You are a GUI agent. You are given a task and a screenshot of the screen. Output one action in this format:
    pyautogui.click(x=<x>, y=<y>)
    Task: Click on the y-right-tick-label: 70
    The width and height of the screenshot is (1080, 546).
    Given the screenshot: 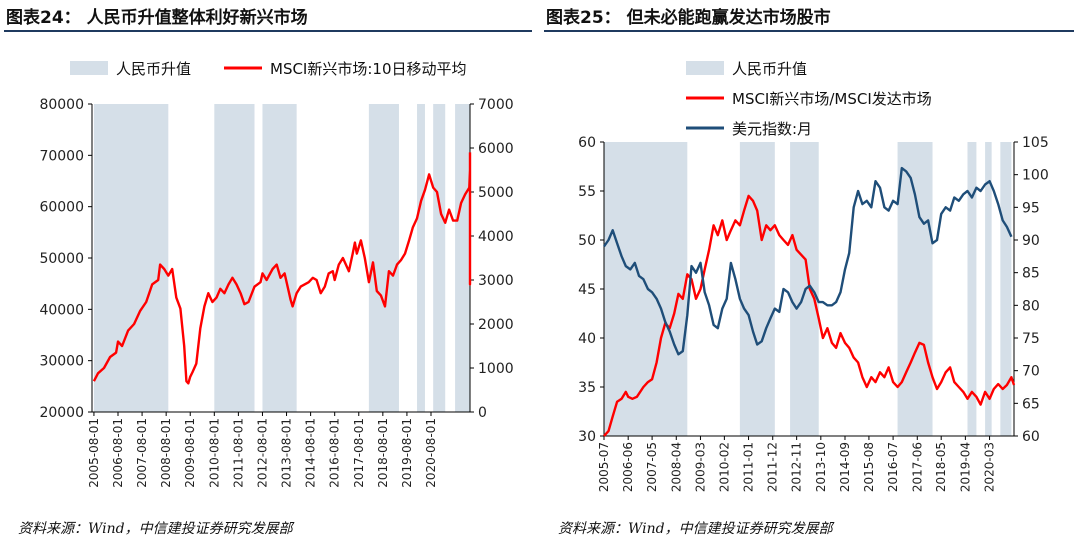 What is the action you would take?
    pyautogui.click(x=1031, y=372)
    